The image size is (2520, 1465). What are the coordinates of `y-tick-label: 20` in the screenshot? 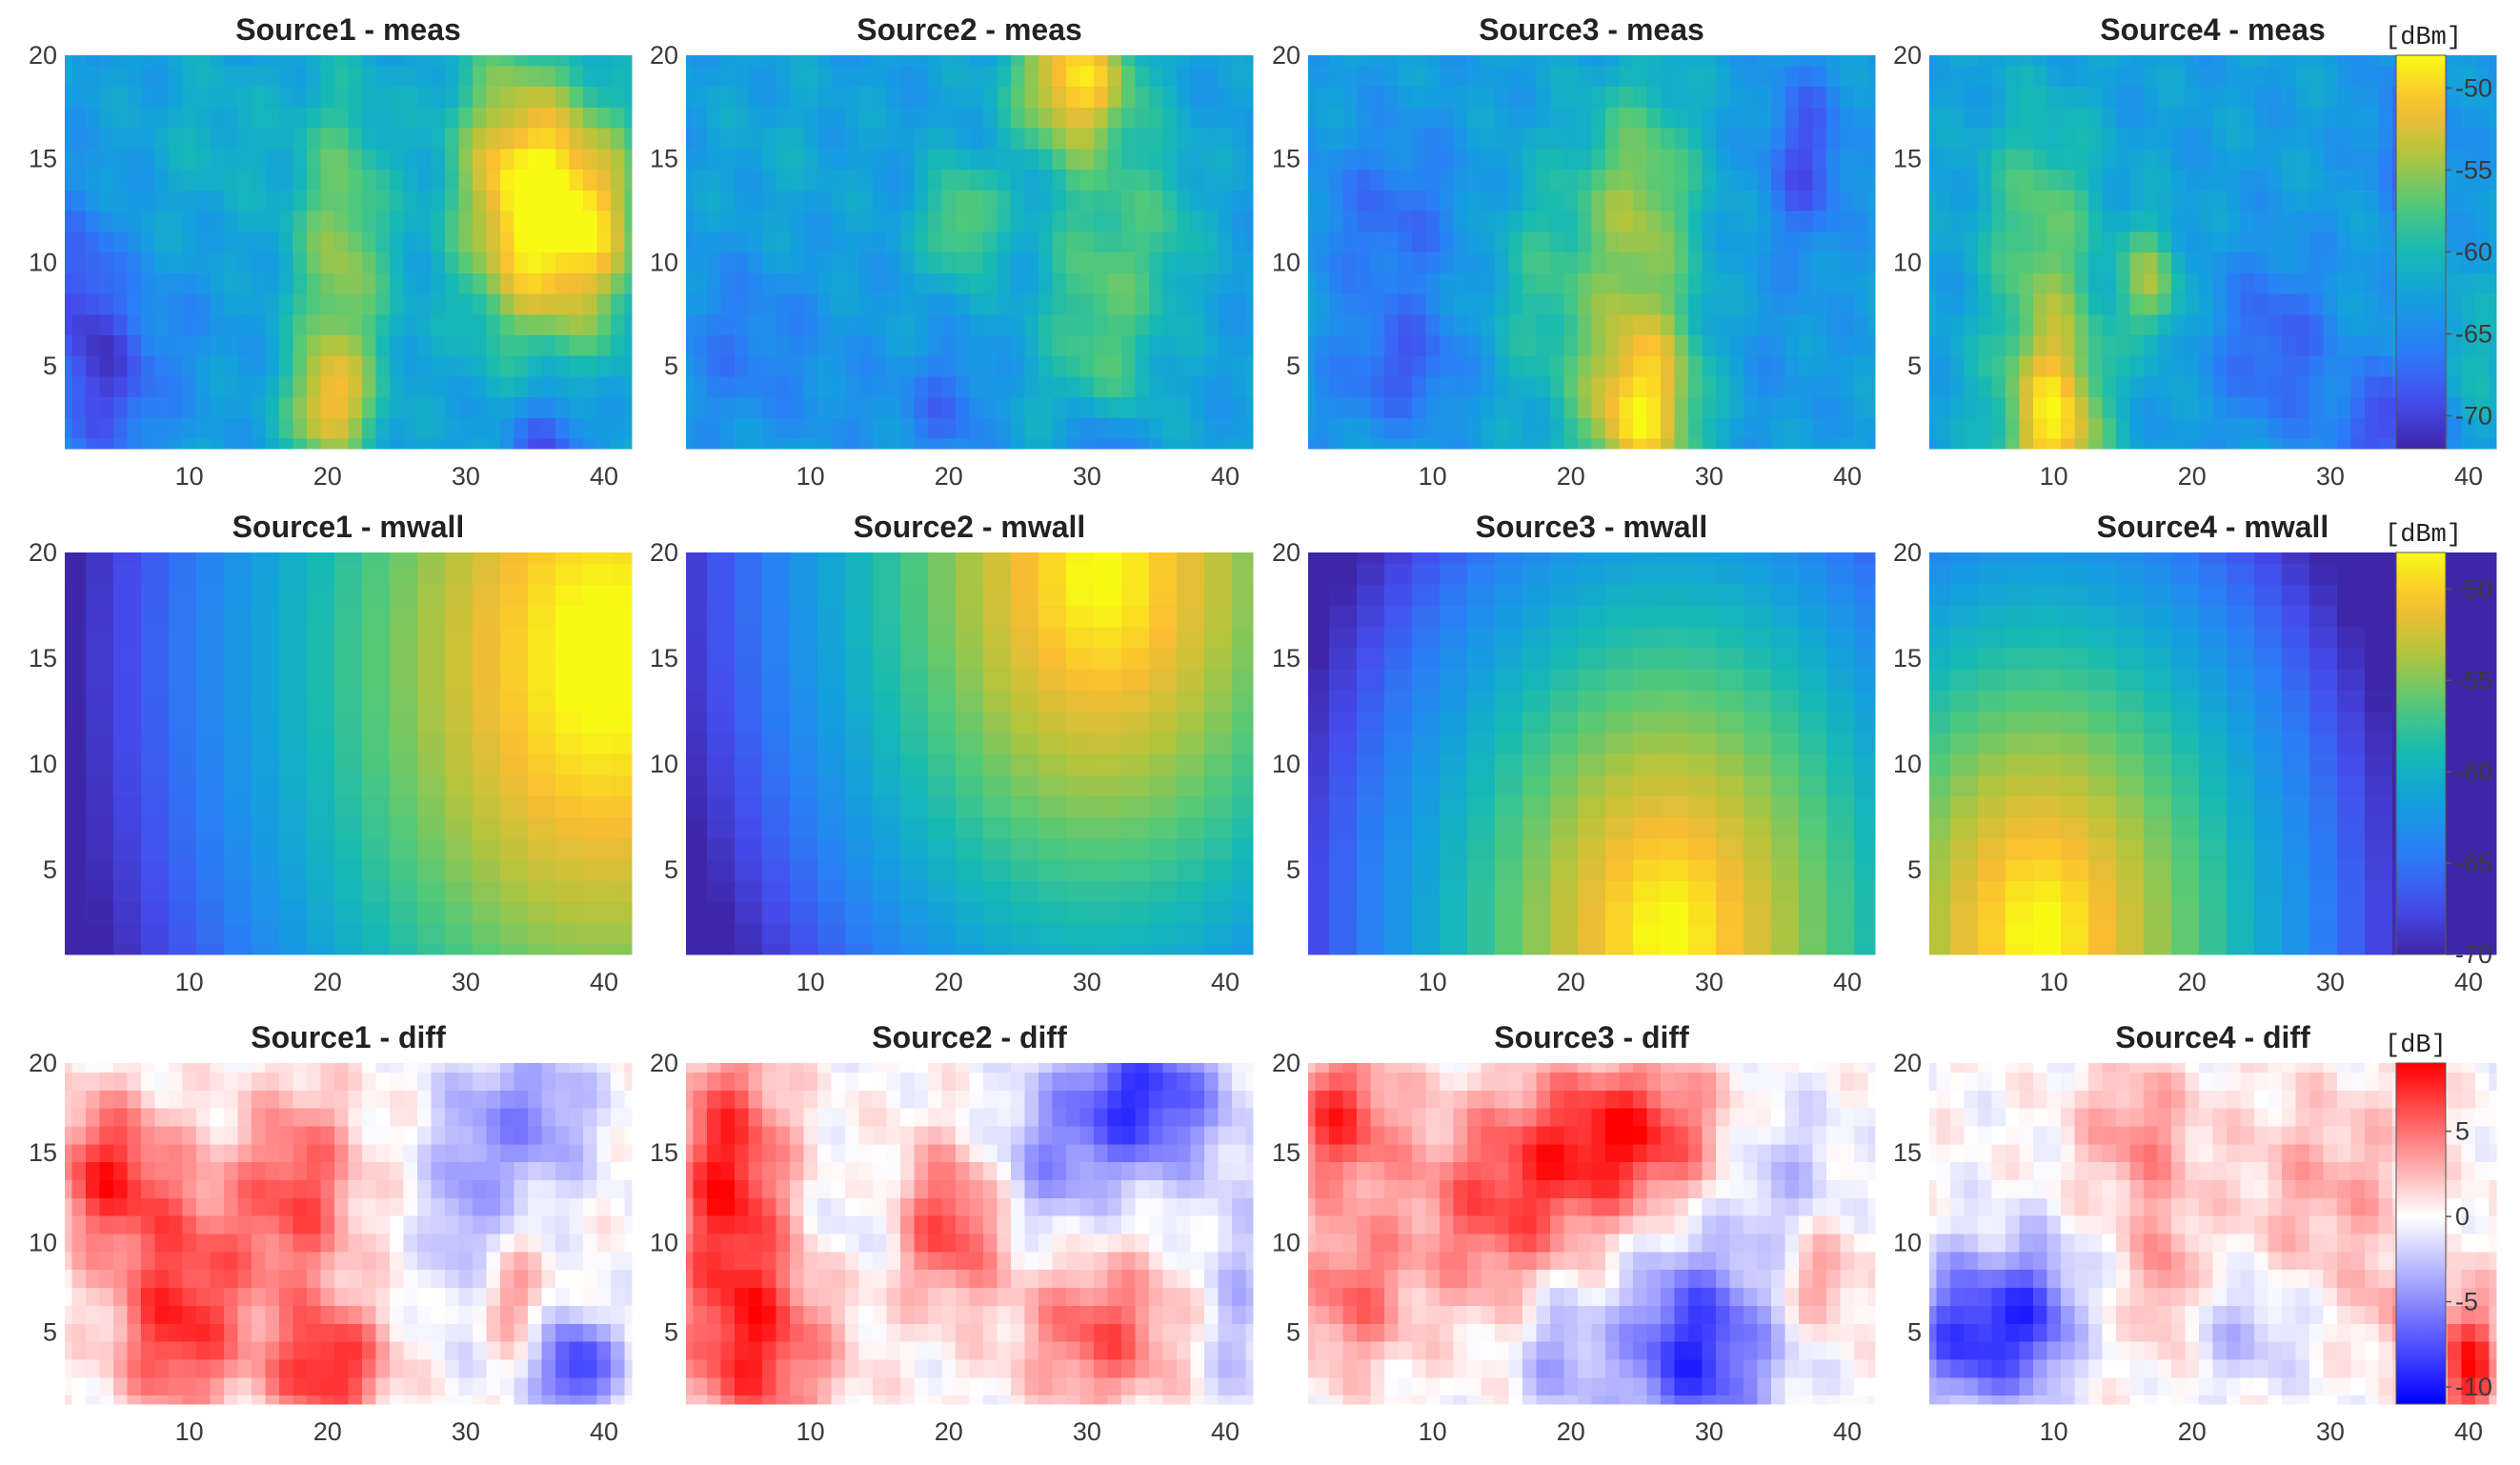 It's located at (664, 552).